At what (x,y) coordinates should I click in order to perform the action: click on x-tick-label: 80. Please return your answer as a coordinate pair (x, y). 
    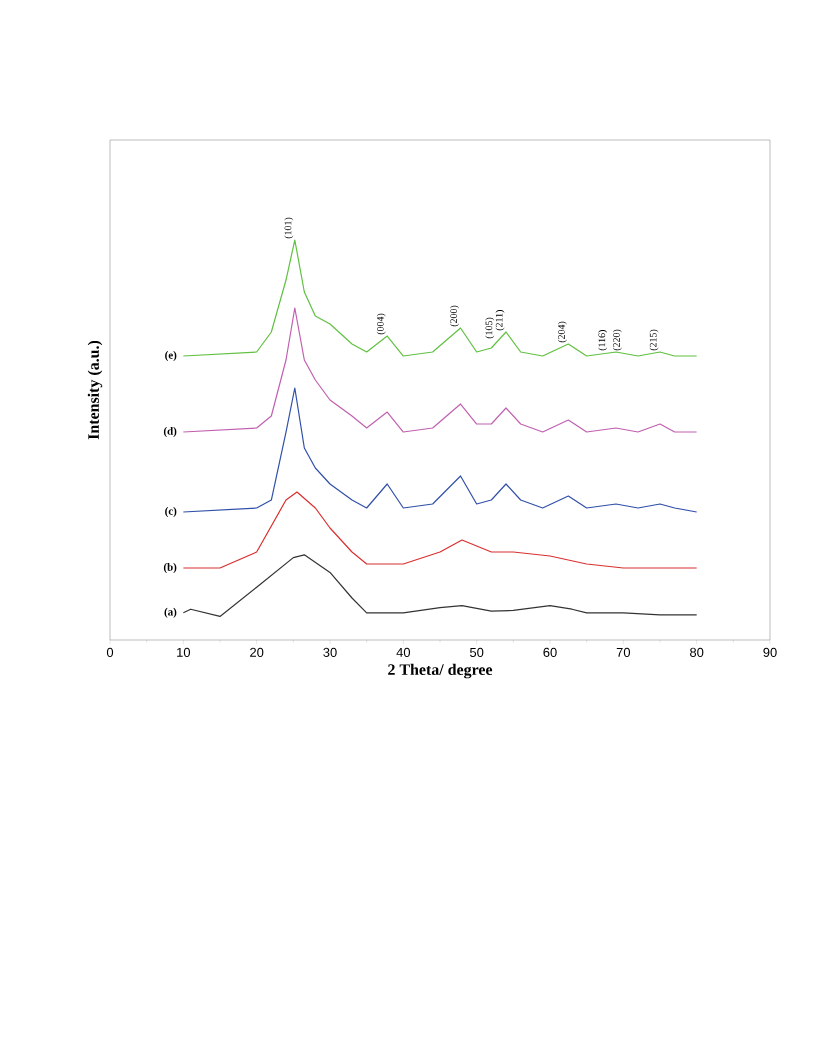
    Looking at the image, I should click on (697, 652).